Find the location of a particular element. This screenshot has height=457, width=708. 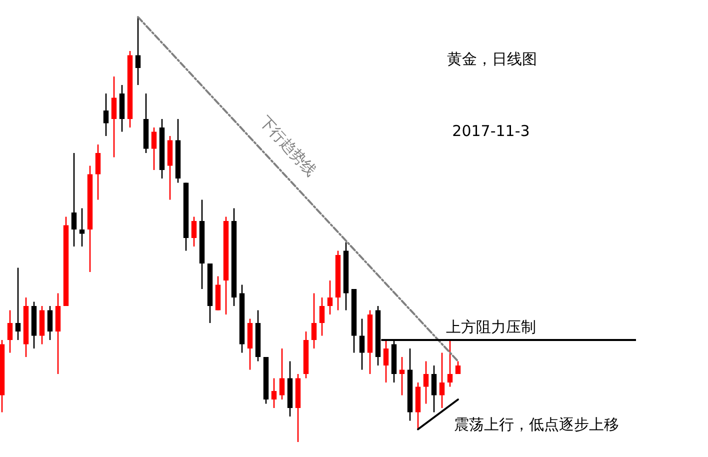

series-label: 震荡上行，低点逐步上移 is located at coordinates (536, 424).